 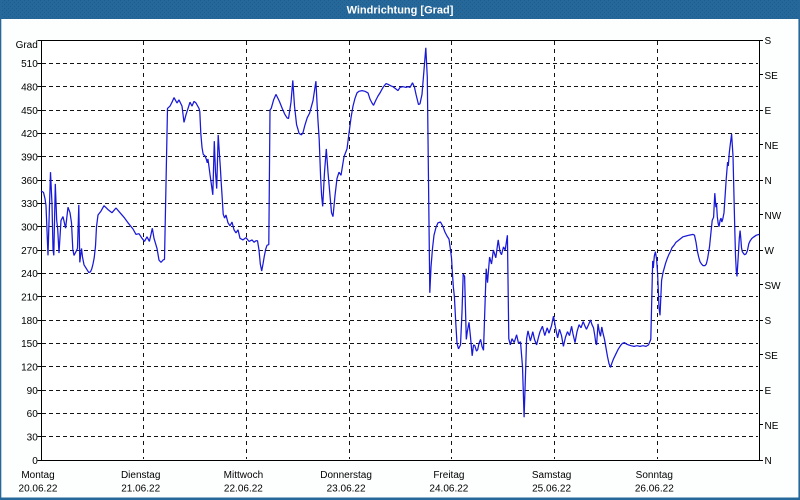 I want to click on svg-text: Donnerstag, so click(x=346, y=475).